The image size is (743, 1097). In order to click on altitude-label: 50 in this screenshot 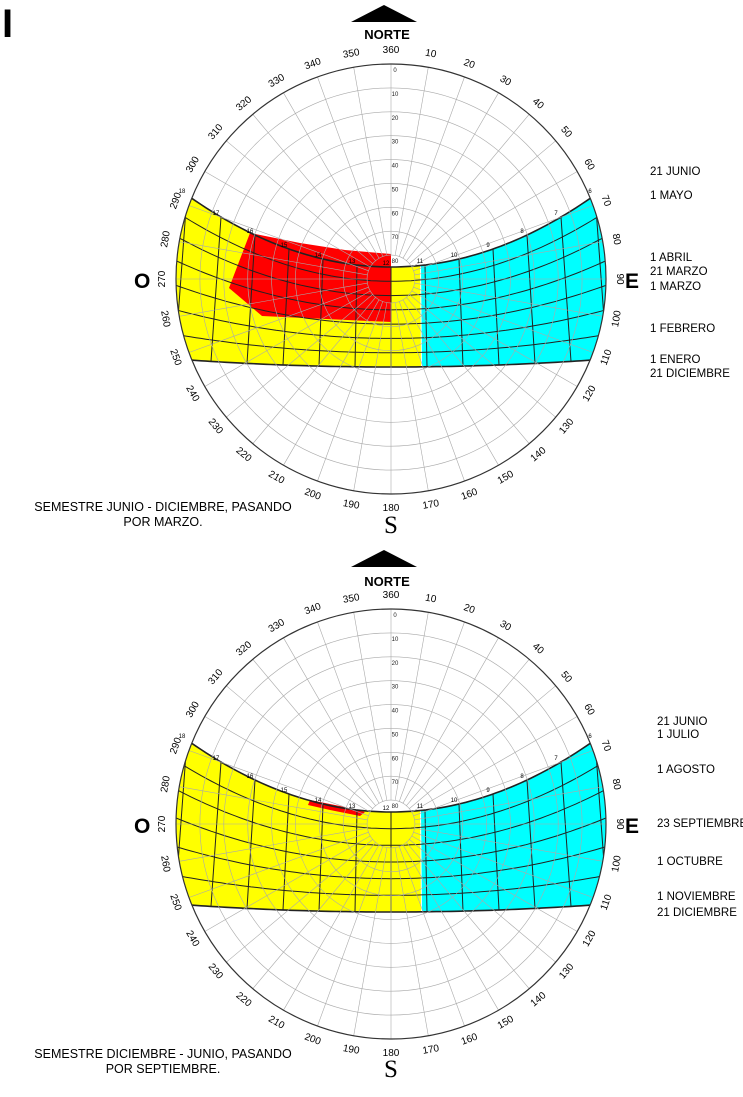, I will do `click(395, 735)`.